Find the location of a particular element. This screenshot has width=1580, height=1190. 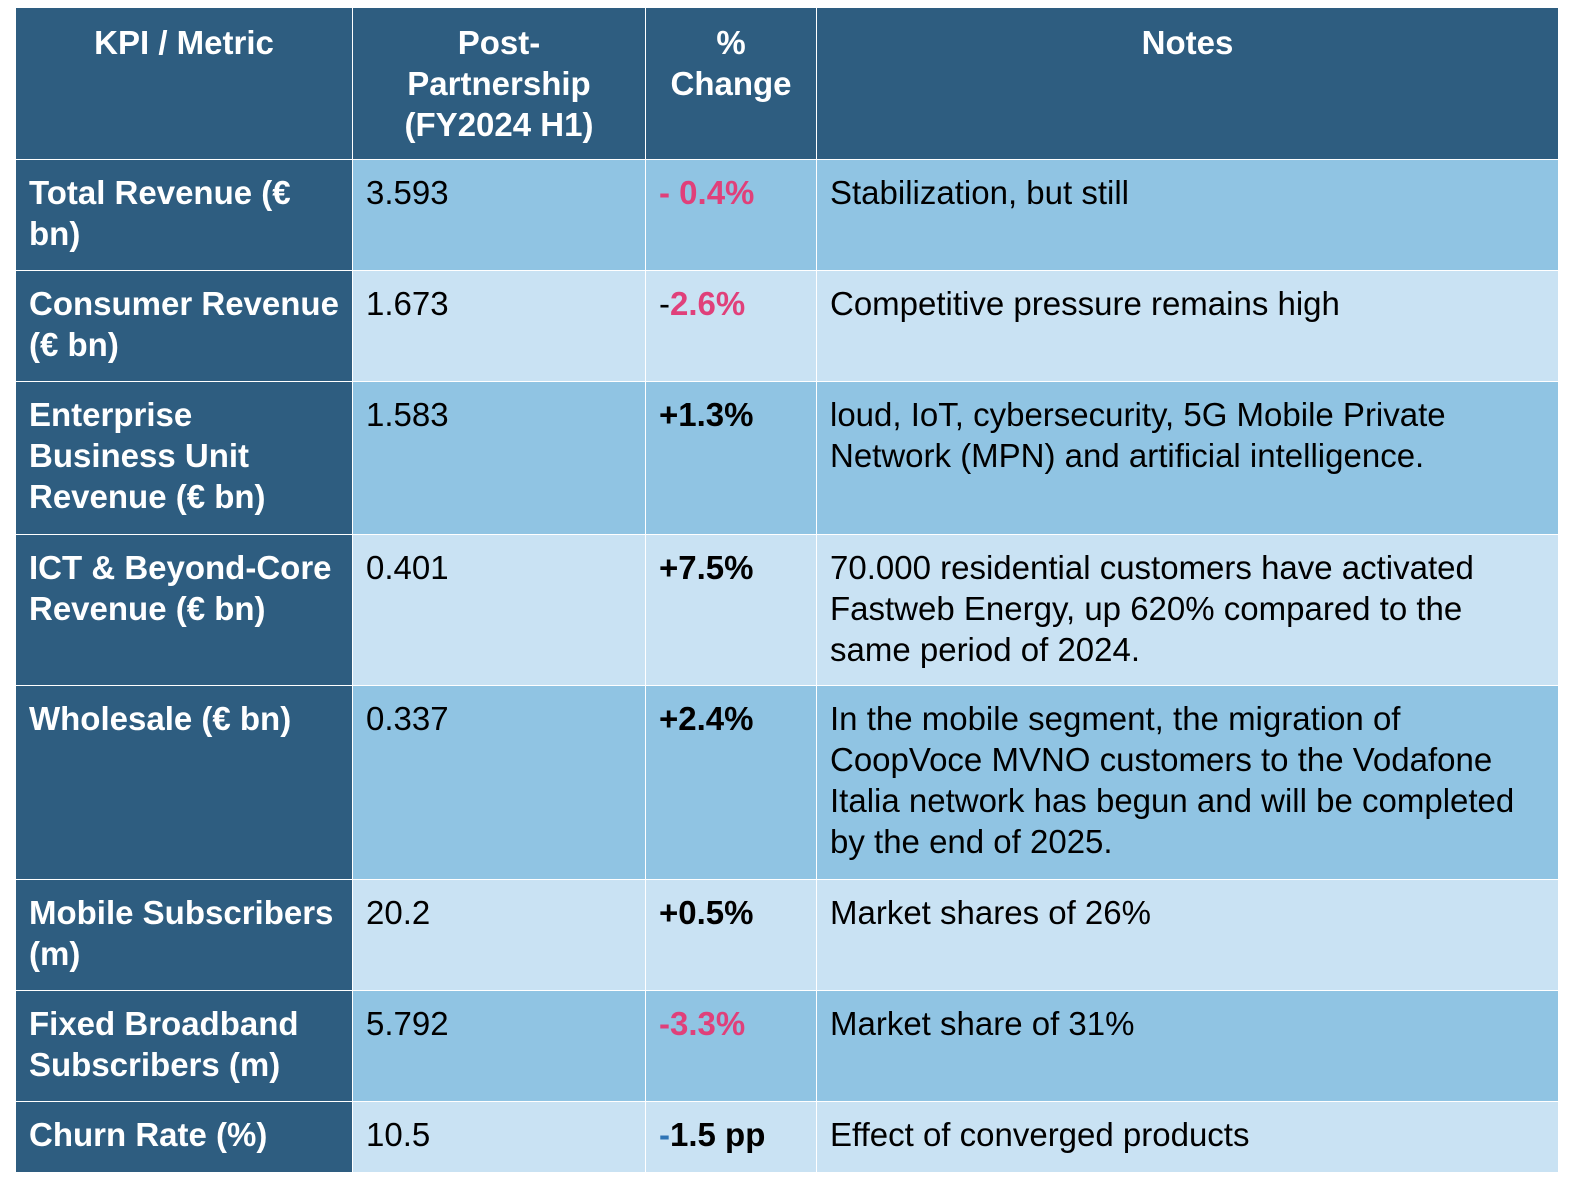

metric-label: Consumer Revenue (€ bn) is located at coordinates (184, 326).